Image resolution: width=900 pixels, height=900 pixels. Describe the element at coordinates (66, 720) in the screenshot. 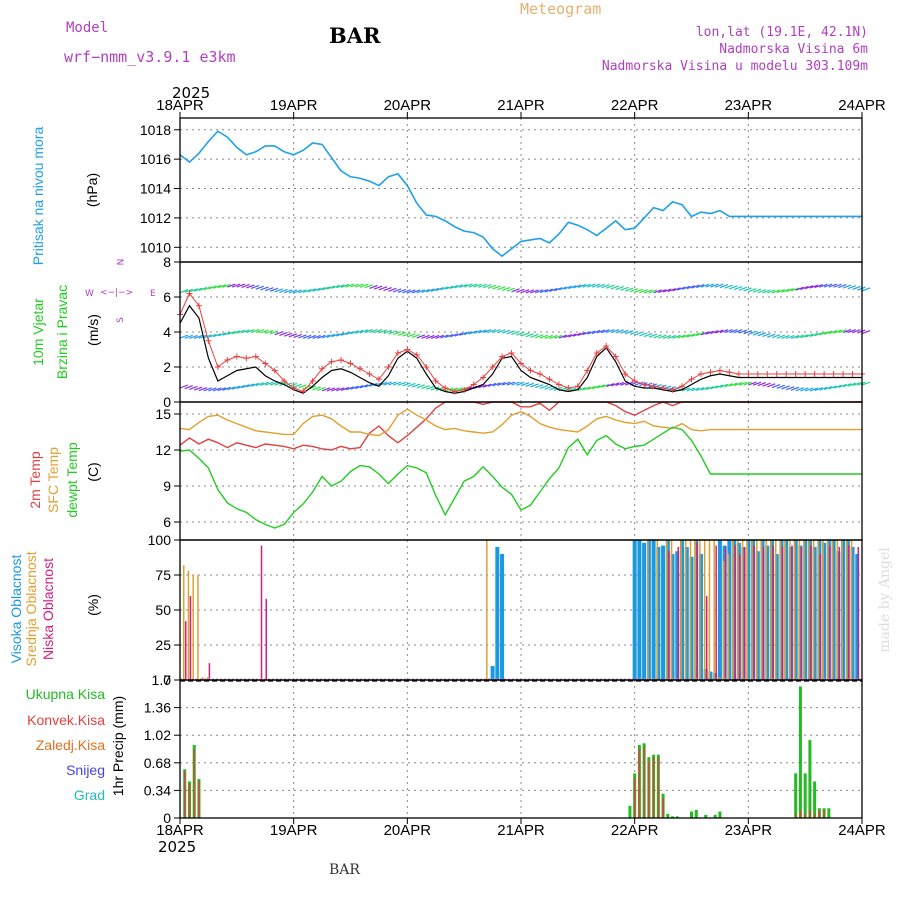

I see `precip-legend-conv: Konvek.Kisa` at that location.